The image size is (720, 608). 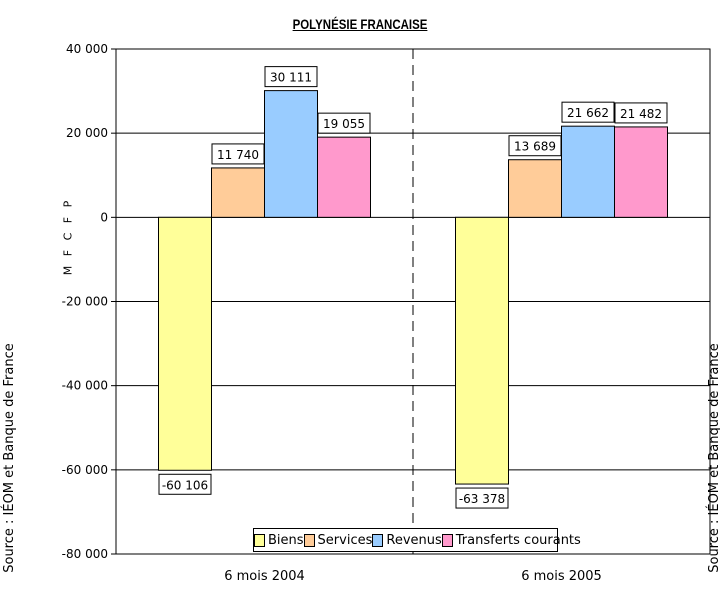 I want to click on data-label: 21 662, so click(x=588, y=113).